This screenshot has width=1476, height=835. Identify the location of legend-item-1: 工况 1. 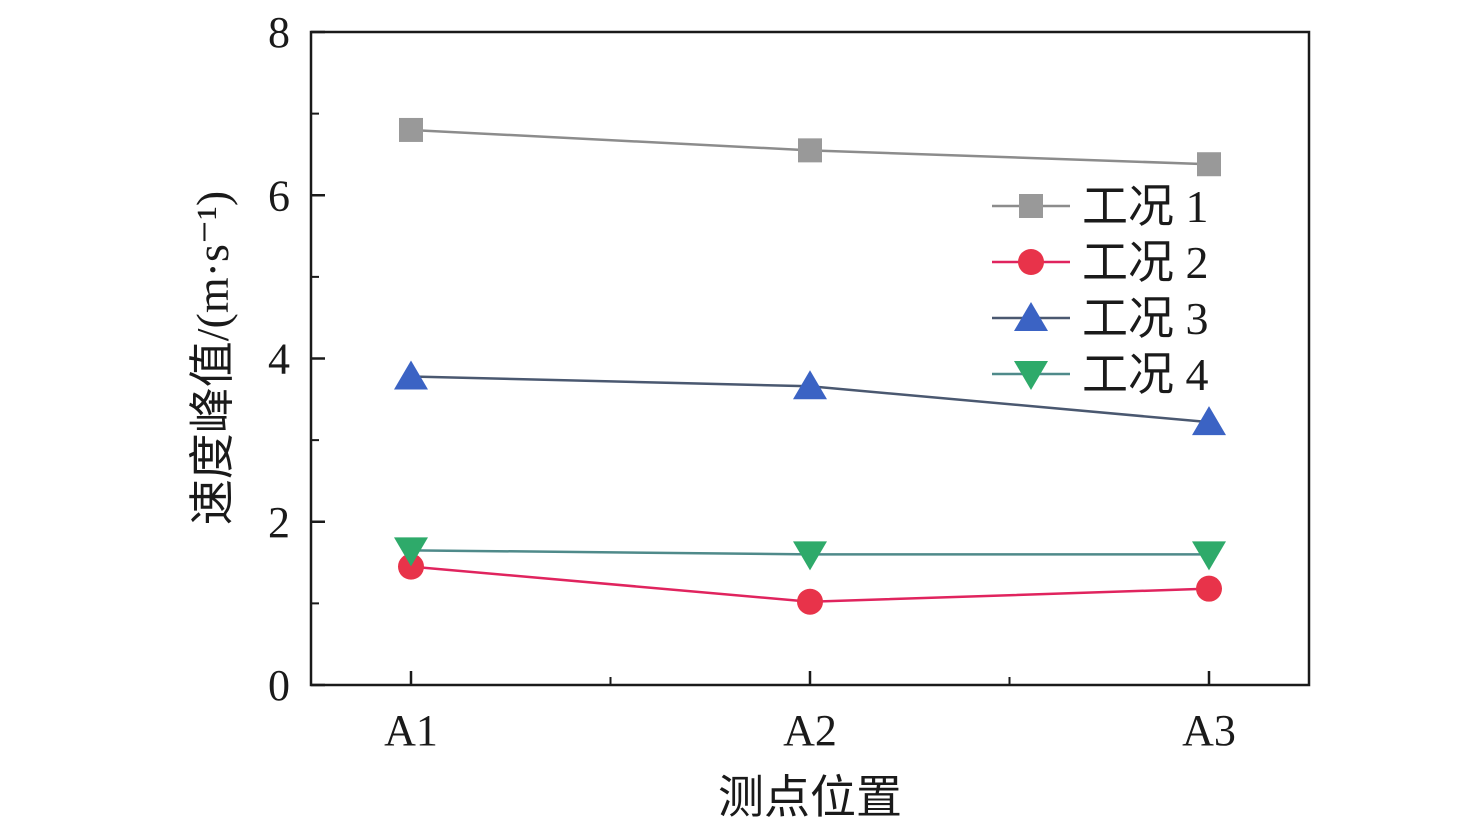
(1100, 206).